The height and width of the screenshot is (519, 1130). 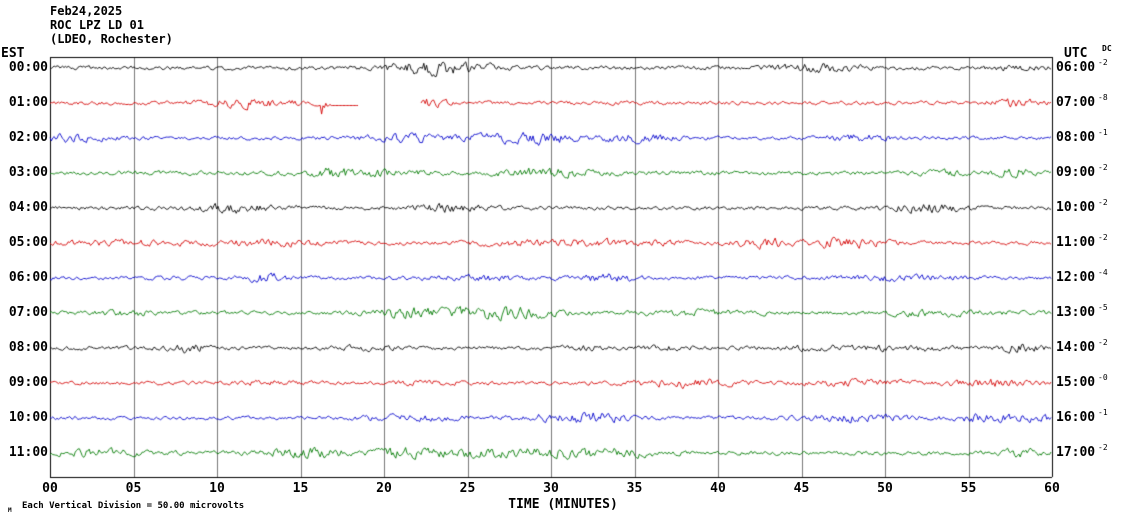 I want to click on est-time-label: 06:00, so click(x=28, y=277).